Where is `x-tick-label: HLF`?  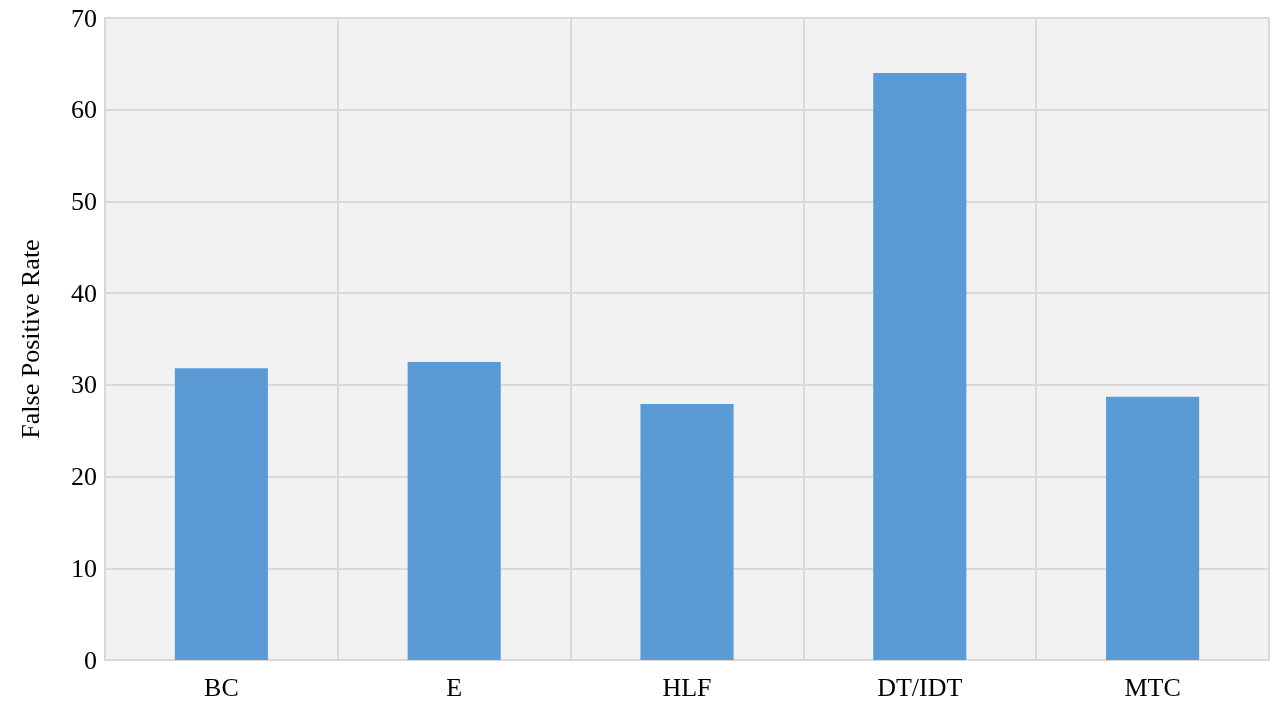 x-tick-label: HLF is located at coordinates (687, 687).